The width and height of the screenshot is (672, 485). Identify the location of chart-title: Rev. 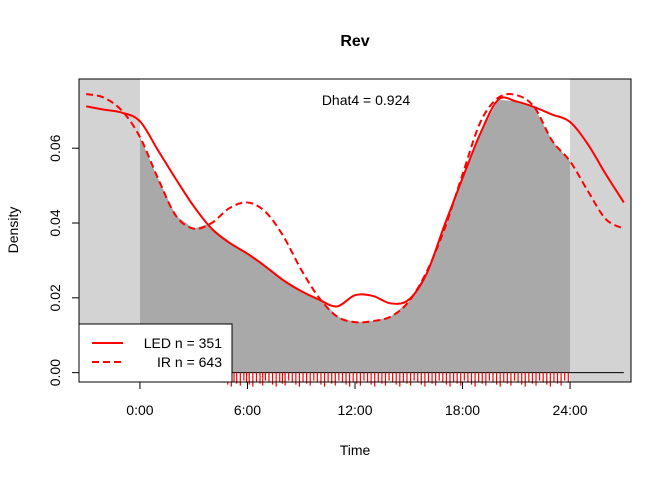
(354, 41).